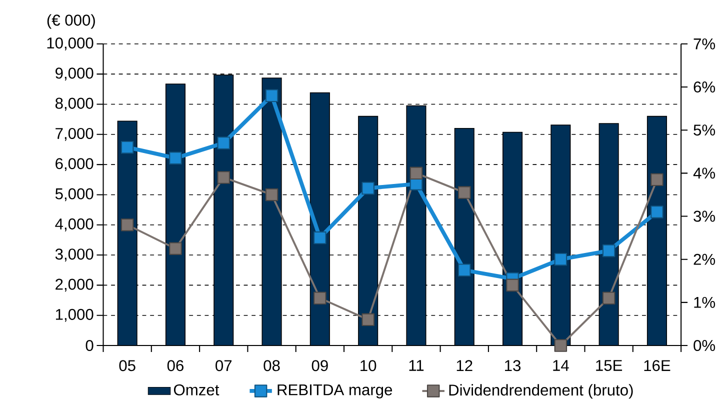 This screenshot has width=724, height=408. What do you see at coordinates (75, 134) in the screenshot?
I see `y-tick-label: 7,000` at bounding box center [75, 134].